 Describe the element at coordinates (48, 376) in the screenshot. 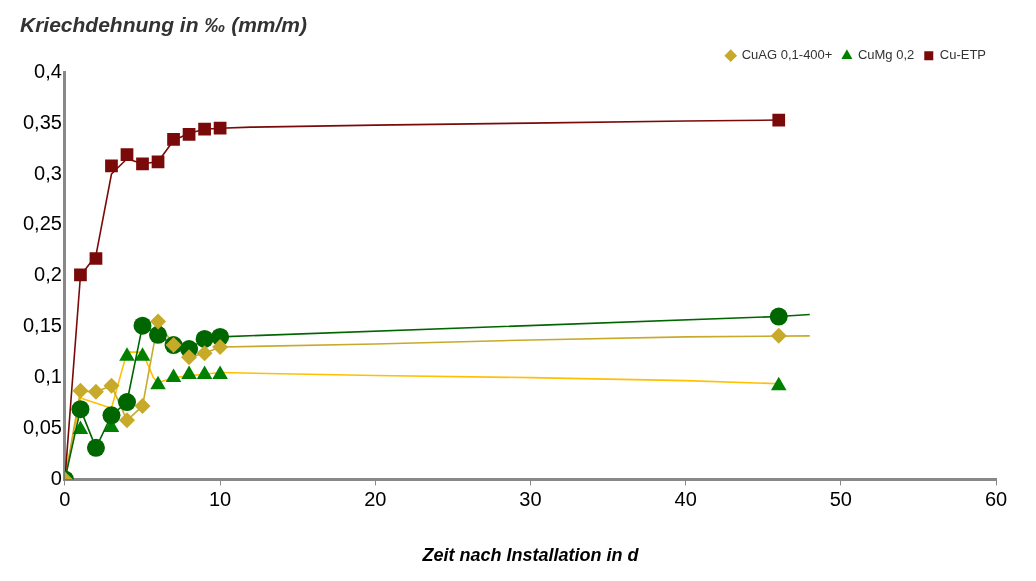

I see `y-tick-label: 0,1` at that location.